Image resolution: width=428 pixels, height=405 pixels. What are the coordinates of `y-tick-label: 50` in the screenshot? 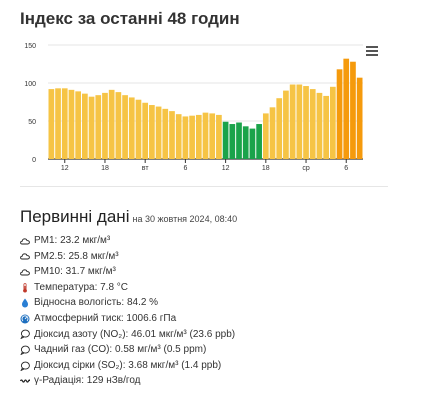 It's located at (32, 122).